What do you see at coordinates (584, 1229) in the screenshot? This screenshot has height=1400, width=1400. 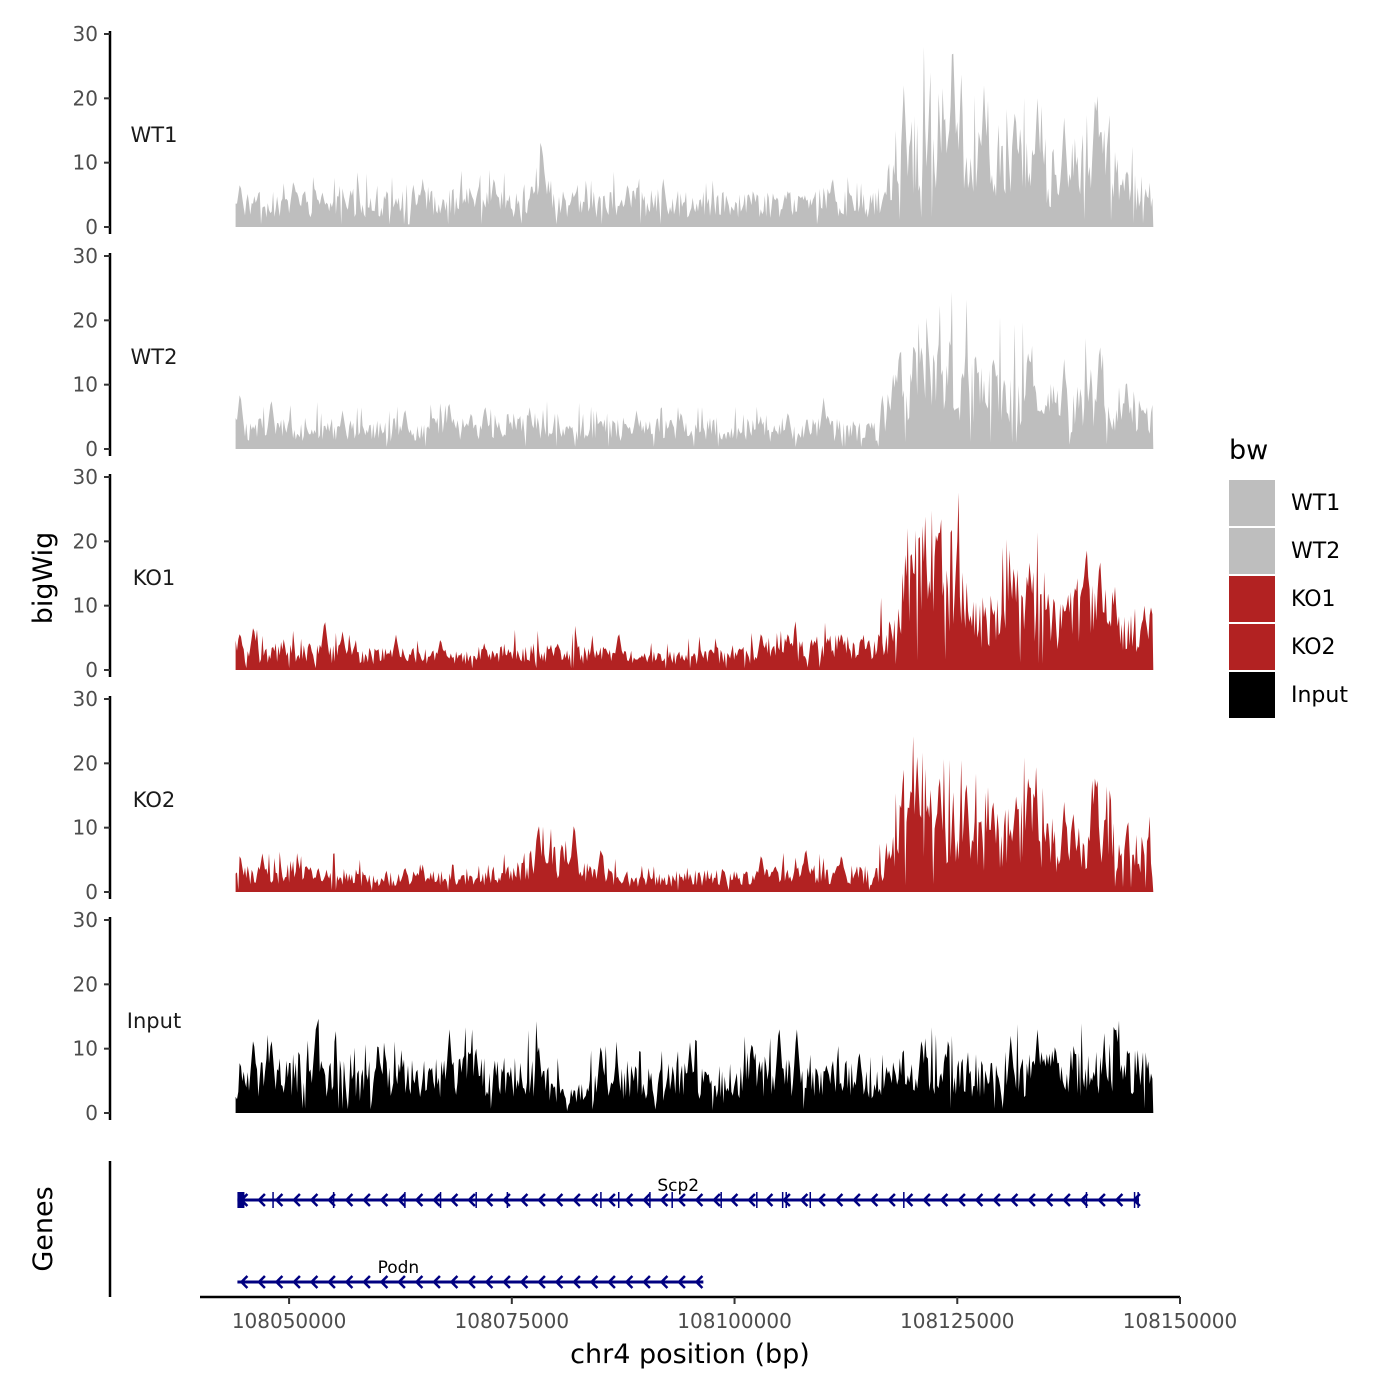 I see `genes-layer: Genes Scp2 Podn` at bounding box center [584, 1229].